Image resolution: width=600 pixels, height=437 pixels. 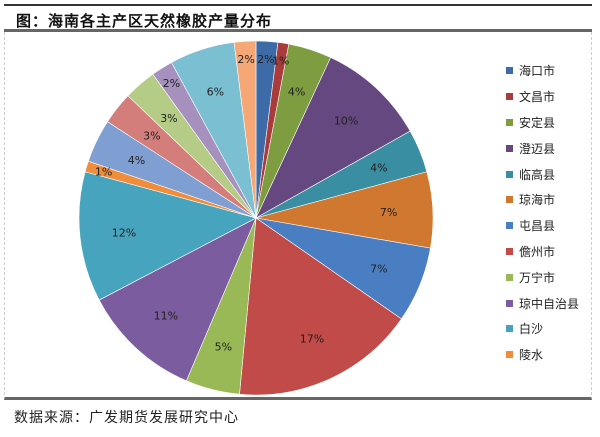 I want to click on legend-item: 万宁市, so click(x=542, y=277).